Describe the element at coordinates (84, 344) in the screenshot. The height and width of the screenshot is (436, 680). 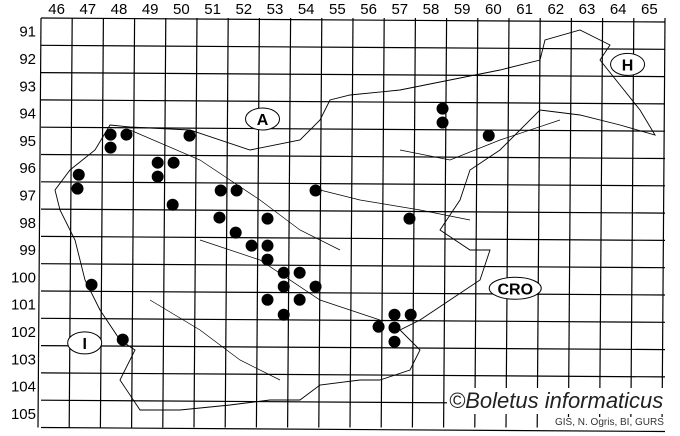
I see `country-label: I` at that location.